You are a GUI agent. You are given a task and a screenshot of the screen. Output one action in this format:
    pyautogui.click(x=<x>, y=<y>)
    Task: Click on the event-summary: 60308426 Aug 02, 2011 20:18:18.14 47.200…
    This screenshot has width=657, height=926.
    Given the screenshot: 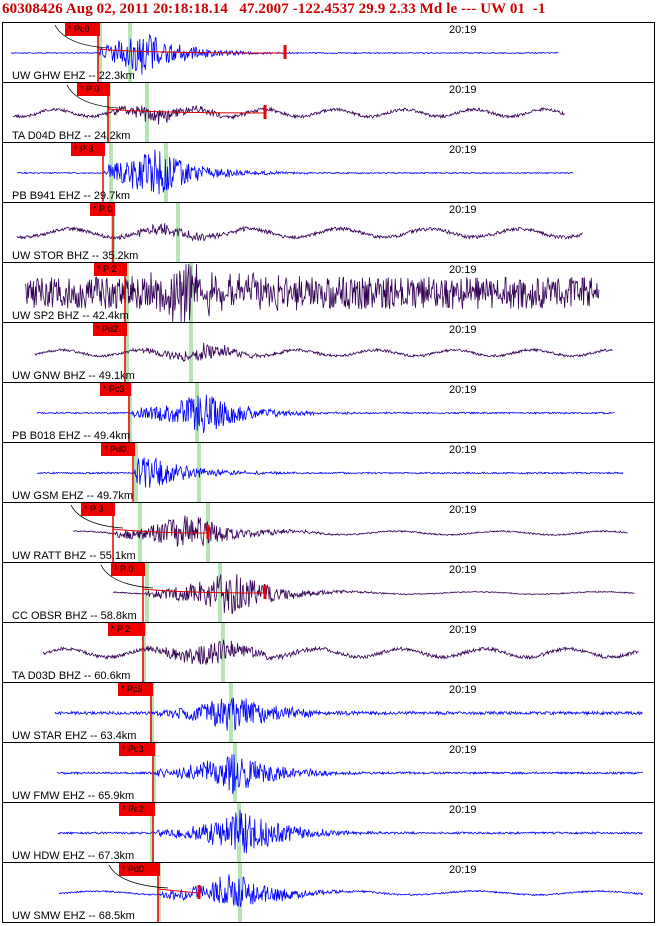 What is the action you would take?
    pyautogui.click(x=274, y=9)
    